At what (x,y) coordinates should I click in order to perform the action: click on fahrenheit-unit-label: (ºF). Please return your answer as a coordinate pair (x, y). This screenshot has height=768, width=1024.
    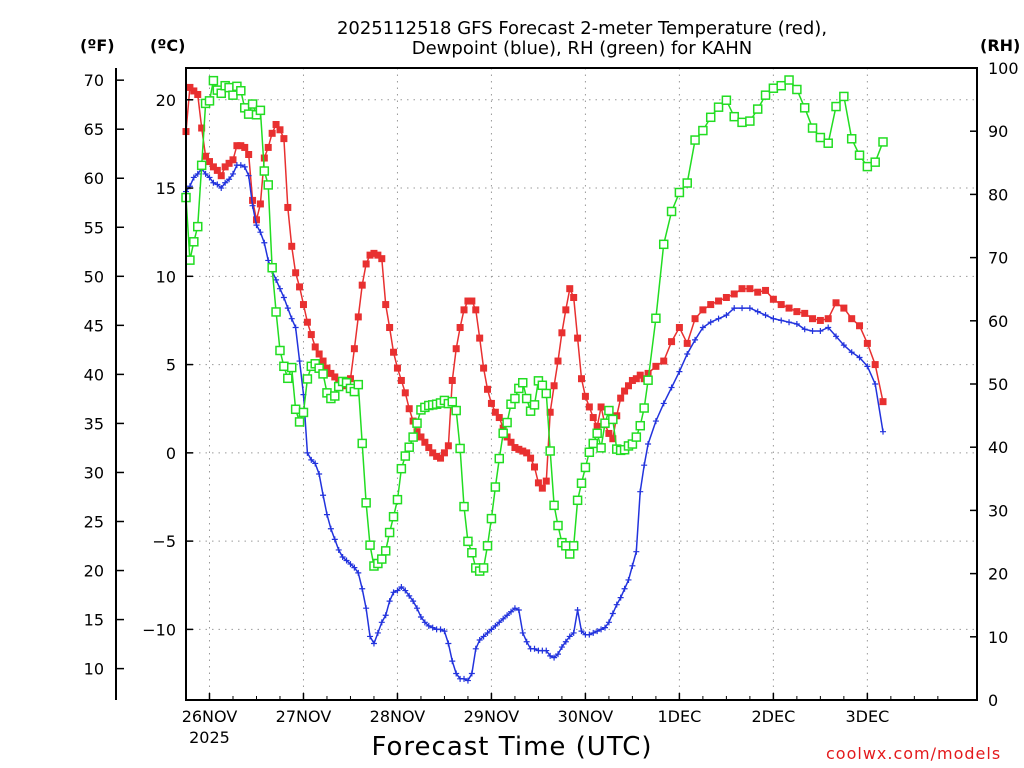
    Looking at the image, I should click on (97, 45).